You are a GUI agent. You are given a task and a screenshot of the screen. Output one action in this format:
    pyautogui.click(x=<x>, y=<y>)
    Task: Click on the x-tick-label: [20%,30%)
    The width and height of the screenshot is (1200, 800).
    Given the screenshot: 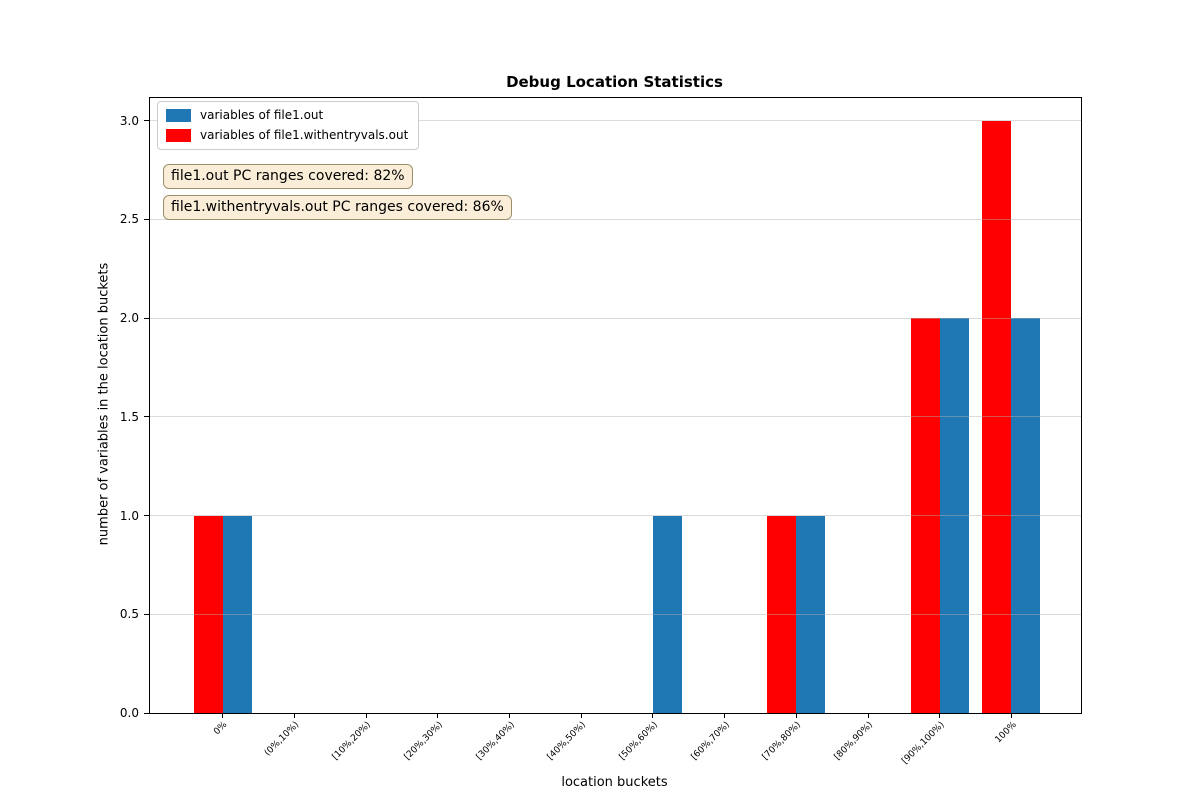 What is the action you would take?
    pyautogui.click(x=423, y=741)
    